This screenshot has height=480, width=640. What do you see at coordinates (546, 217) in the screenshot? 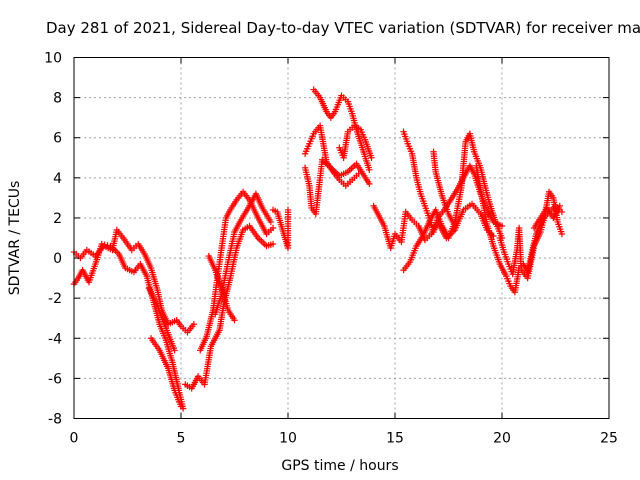
I see `series-track-t` at bounding box center [546, 217].